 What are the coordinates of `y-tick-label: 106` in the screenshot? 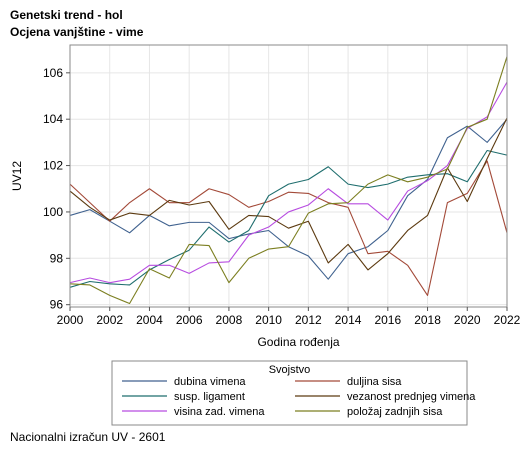 It's located at (53, 73).